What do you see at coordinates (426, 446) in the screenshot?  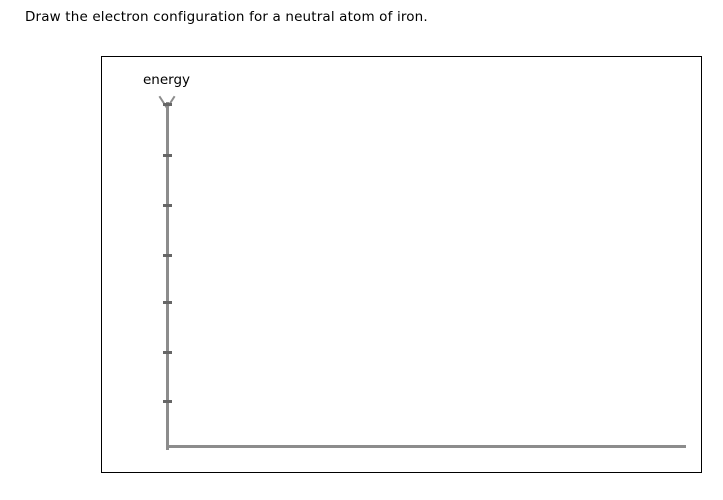 I see `baseline-axis-line` at bounding box center [426, 446].